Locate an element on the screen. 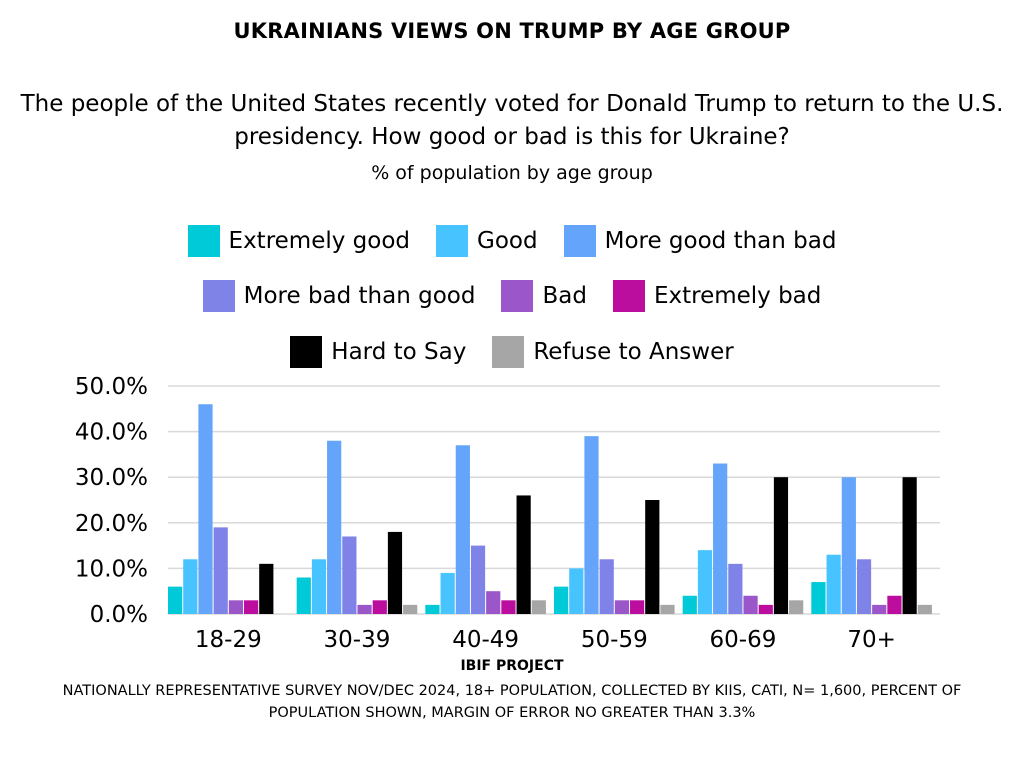 The image size is (1024, 768). legend-item-refuse-to-answer: Refuse to Answer is located at coordinates (613, 352).